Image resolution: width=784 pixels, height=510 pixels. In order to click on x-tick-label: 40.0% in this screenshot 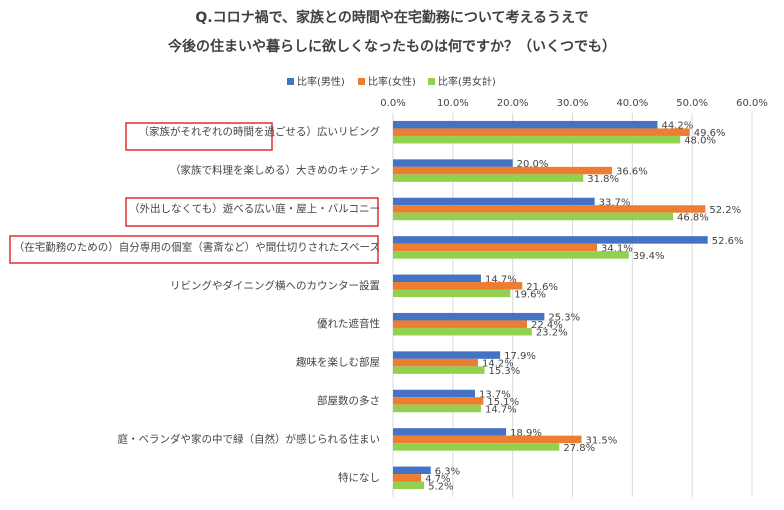, I will do `click(632, 103)`.